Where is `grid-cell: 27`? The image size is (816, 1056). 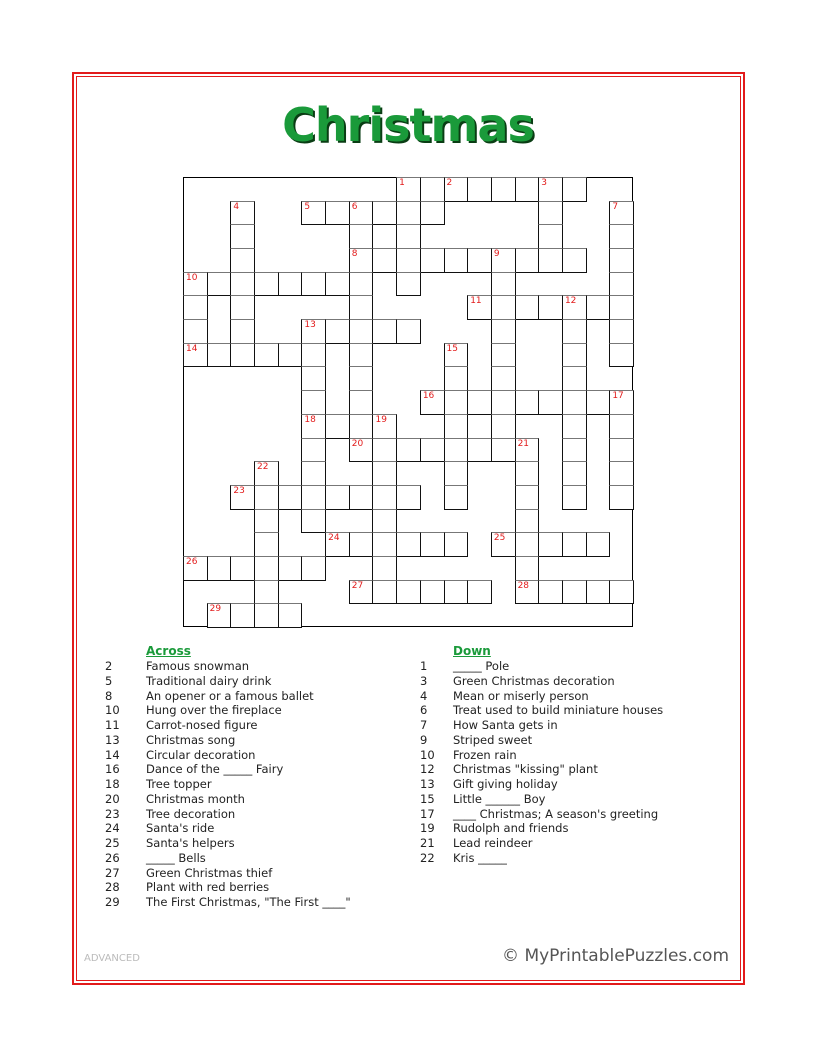
grid-cell: 27 is located at coordinates (361, 592).